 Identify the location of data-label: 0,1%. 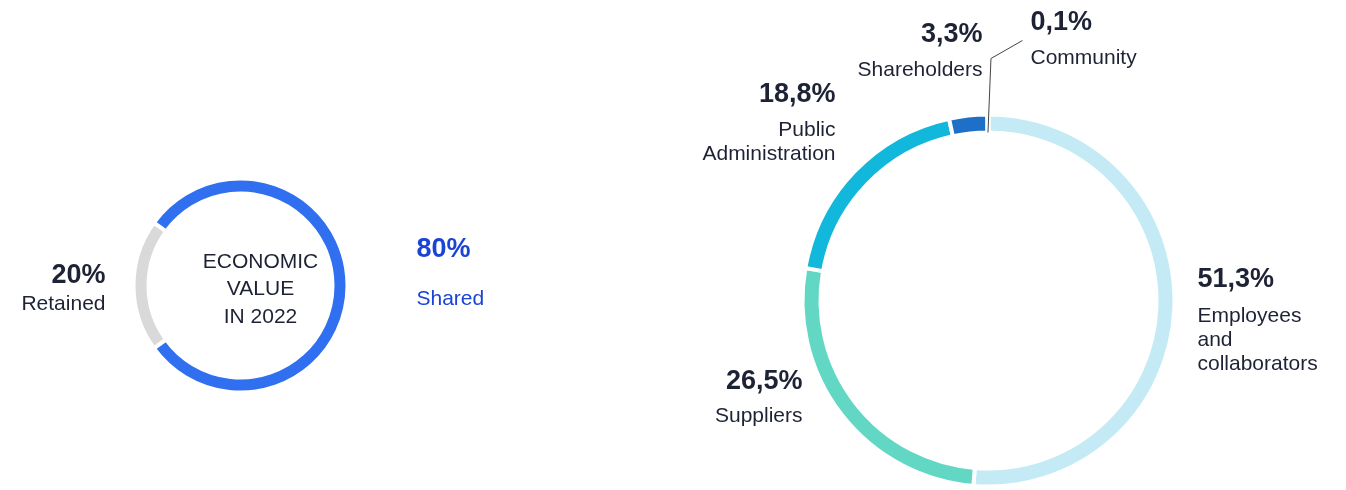
(1061, 20).